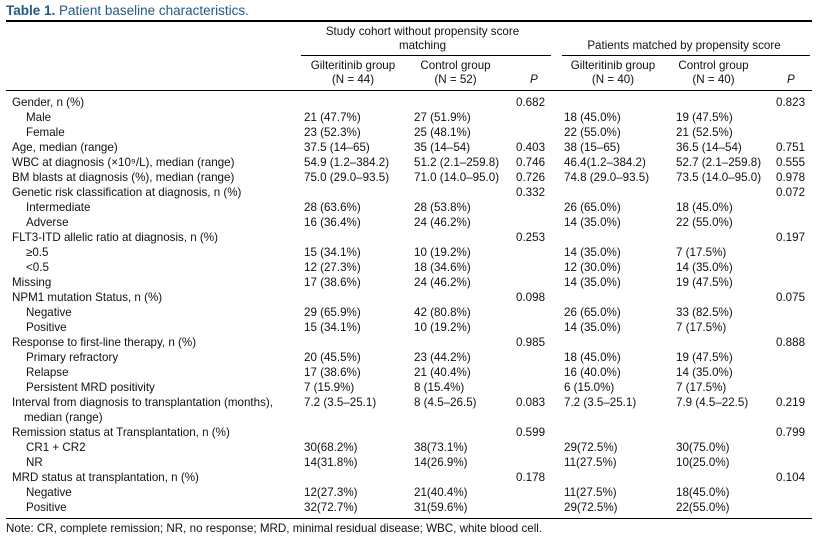 This screenshot has height=543, width=816. I want to click on col-gil-matched-name: Gilteritinib group, so click(613, 65).